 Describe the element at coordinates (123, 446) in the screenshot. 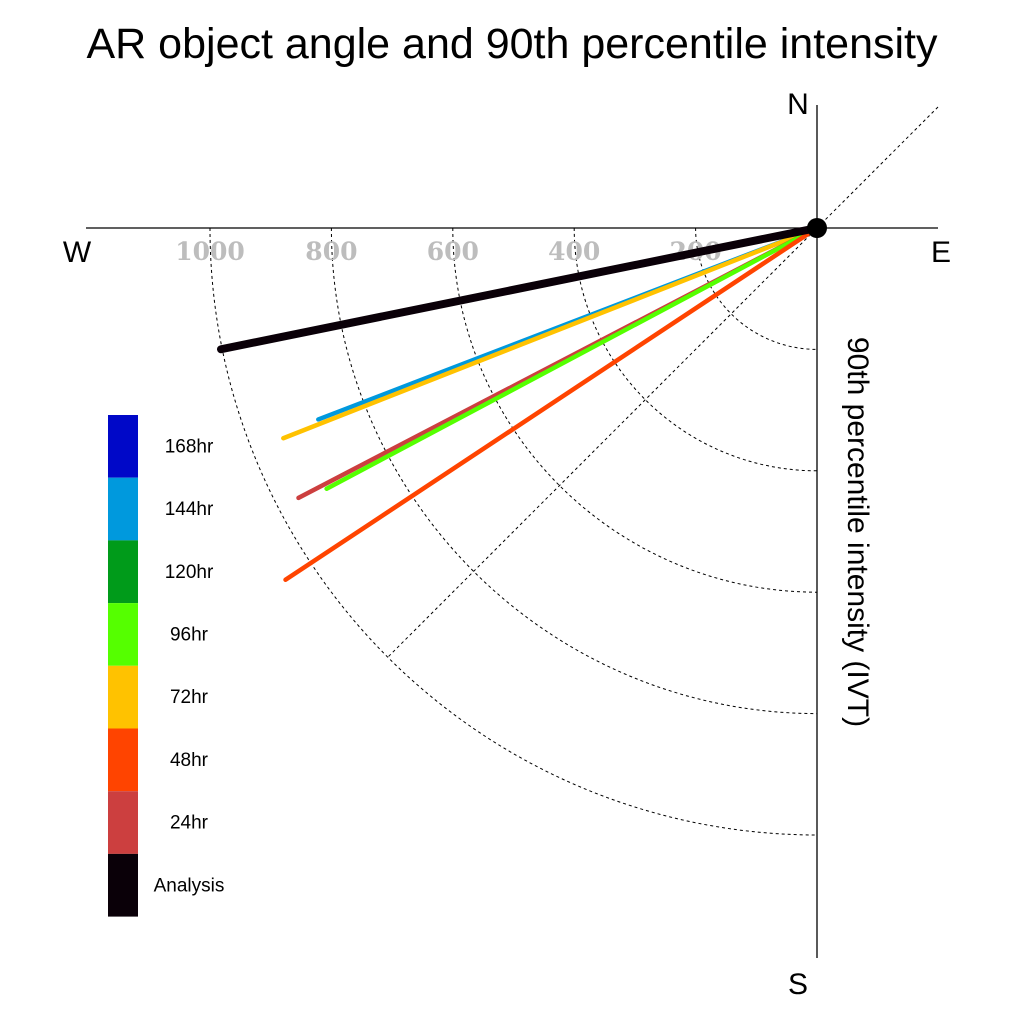

I see `legend-swatch-168hr` at that location.